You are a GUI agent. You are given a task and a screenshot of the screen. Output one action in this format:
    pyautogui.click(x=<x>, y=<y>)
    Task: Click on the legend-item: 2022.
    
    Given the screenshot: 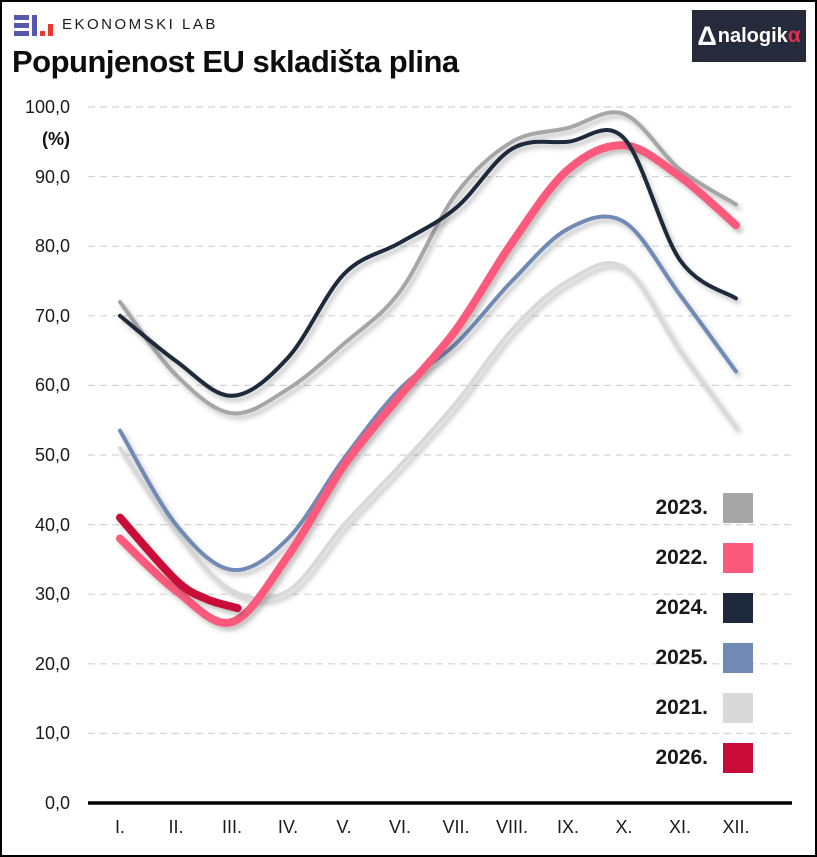 What is the action you would take?
    pyautogui.click(x=704, y=558)
    